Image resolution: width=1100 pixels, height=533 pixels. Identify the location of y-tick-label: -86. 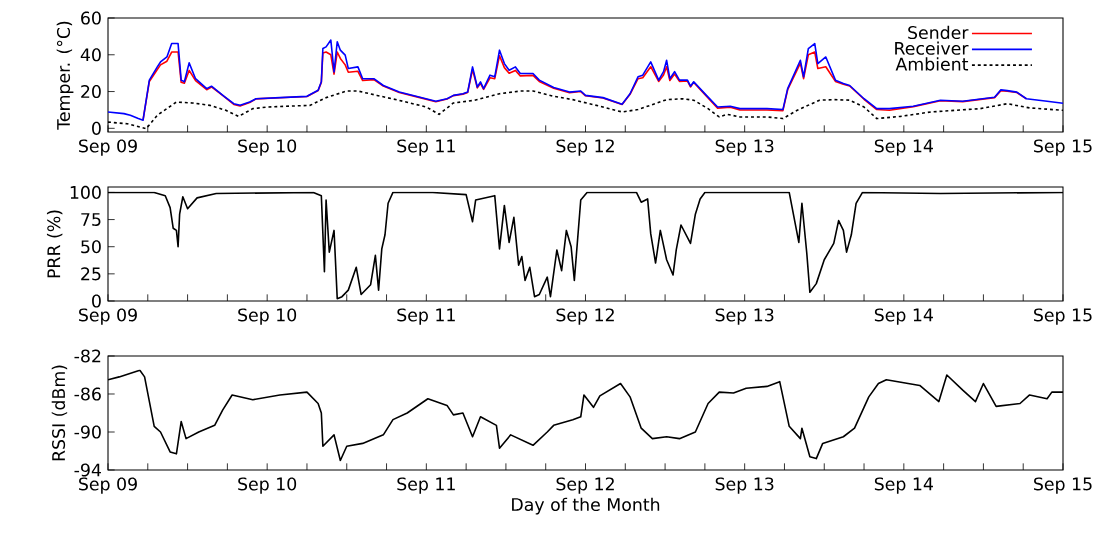
(87, 394).